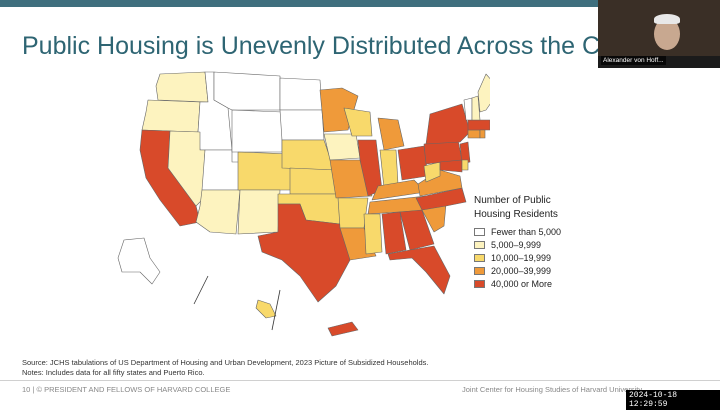 Image resolution: width=720 pixels, height=410 pixels. What do you see at coordinates (313, 181) in the screenshot?
I see `state-KS` at bounding box center [313, 181].